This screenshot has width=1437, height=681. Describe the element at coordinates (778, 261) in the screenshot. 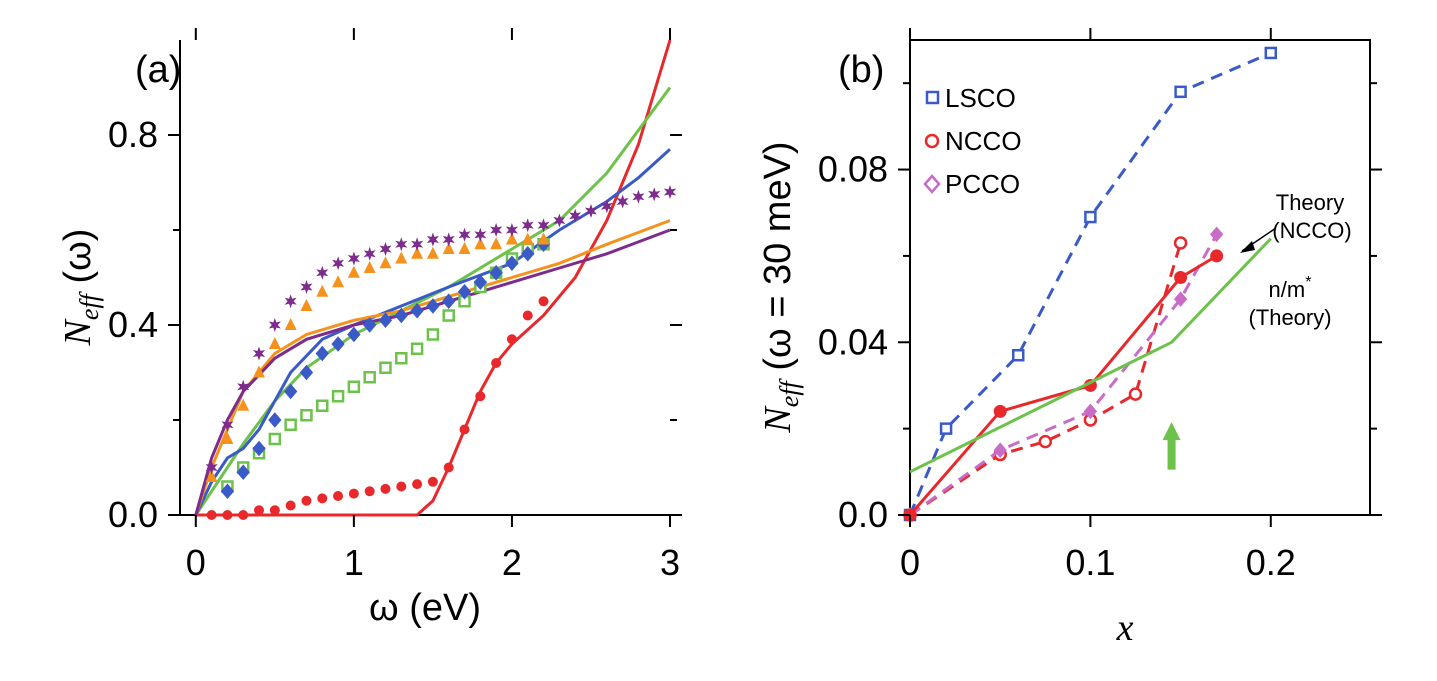

I see `panel-b-ylabel-arg: (ω = 30 meV)` at that location.